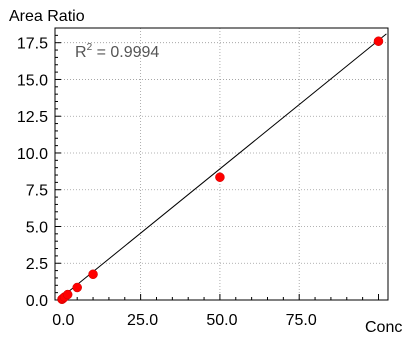 Image resolution: width=411 pixels, height=338 pixels. Describe the element at coordinates (383, 327) in the screenshot. I see `x-axis-title: Conc` at that location.